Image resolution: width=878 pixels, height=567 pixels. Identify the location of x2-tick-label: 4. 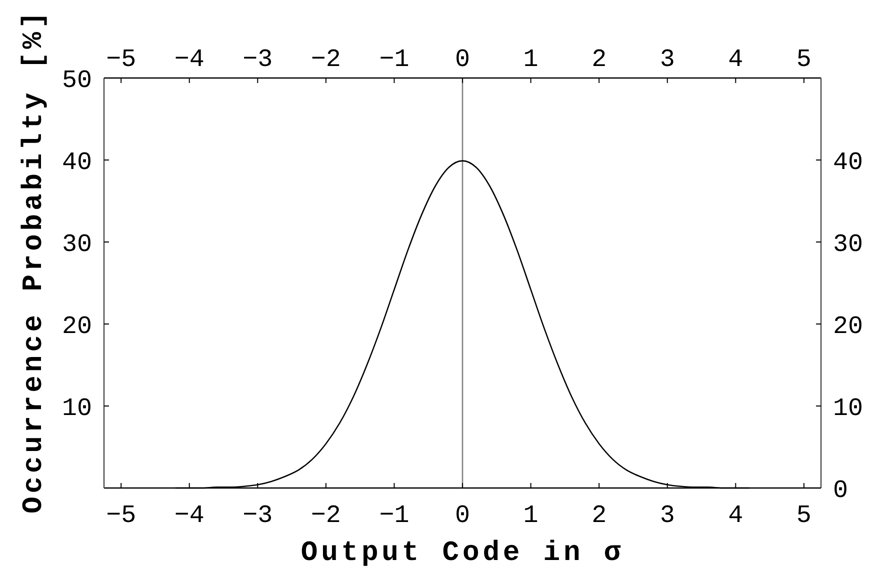
(736, 515).